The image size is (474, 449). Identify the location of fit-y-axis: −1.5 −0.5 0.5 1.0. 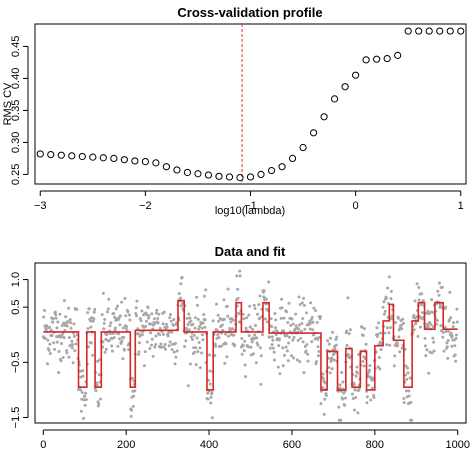
(19, 350).